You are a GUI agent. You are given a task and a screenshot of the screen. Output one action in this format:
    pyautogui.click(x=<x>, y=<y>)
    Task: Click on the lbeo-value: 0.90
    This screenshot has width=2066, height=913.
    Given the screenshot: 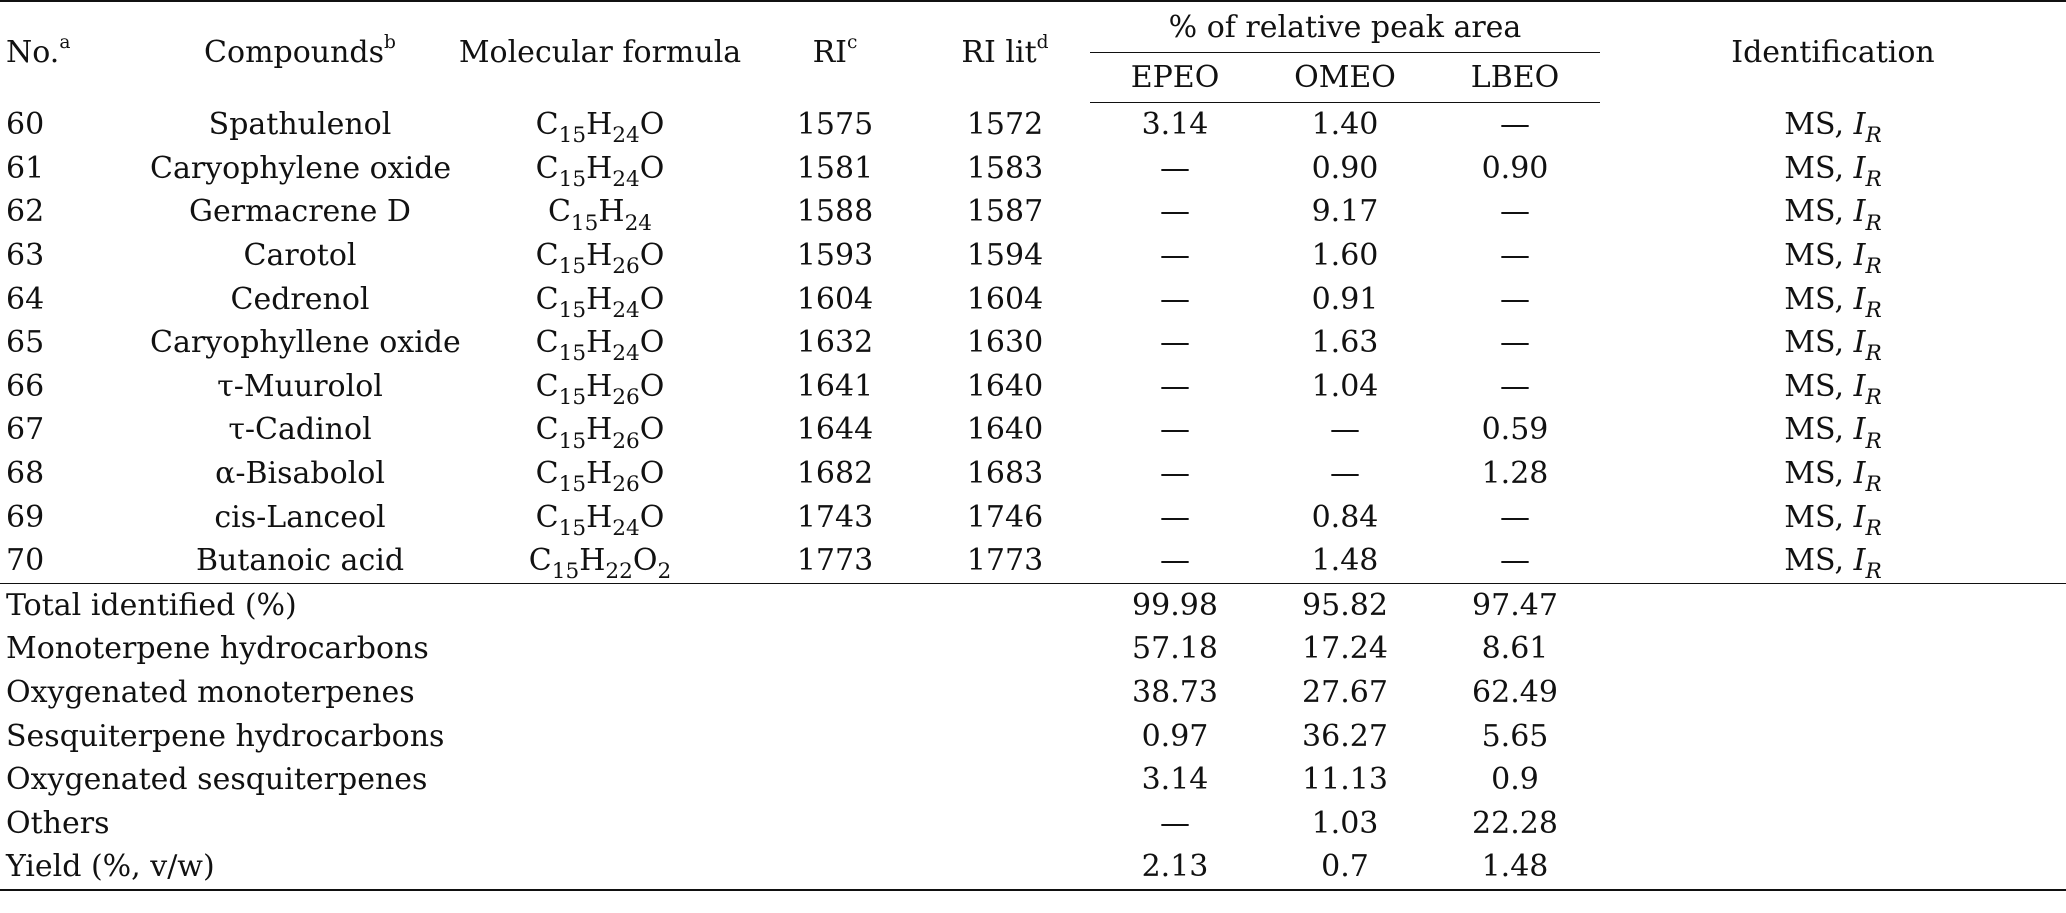 What is the action you would take?
    pyautogui.click(x=1515, y=168)
    